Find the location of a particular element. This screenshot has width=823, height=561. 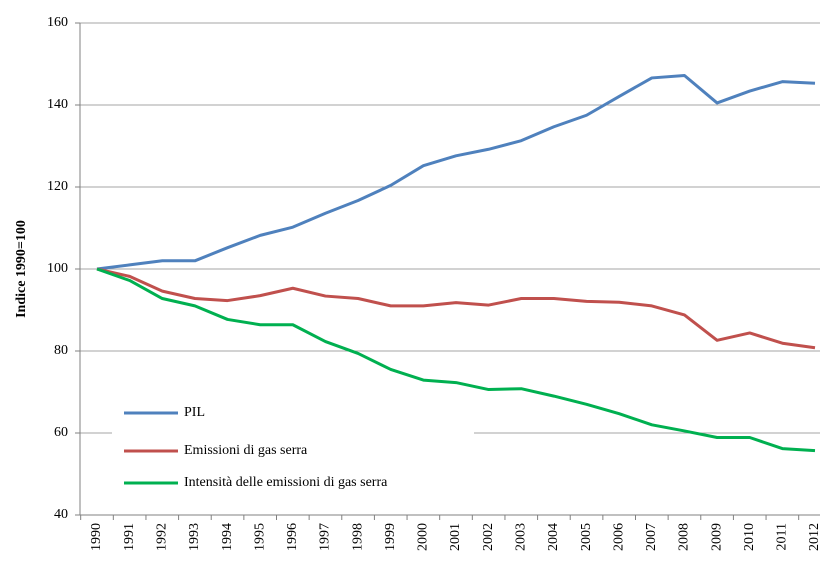

x-tick-label: 1997 is located at coordinates (325, 537).